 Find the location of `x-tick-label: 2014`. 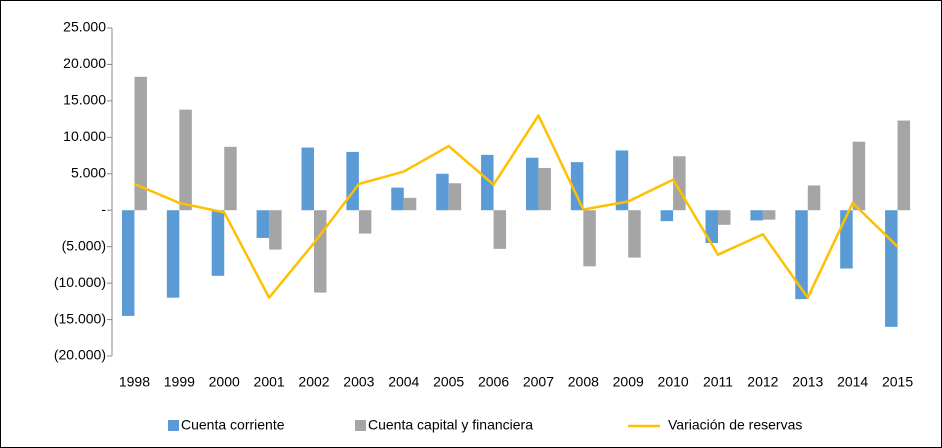

x-tick-label: 2014 is located at coordinates (852, 382).